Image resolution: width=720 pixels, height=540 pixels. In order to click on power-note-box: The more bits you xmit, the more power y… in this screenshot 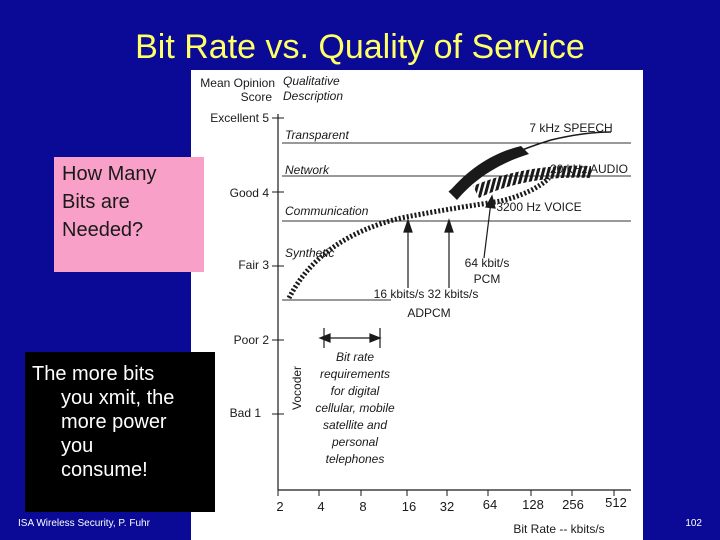, I will do `click(120, 432)`.